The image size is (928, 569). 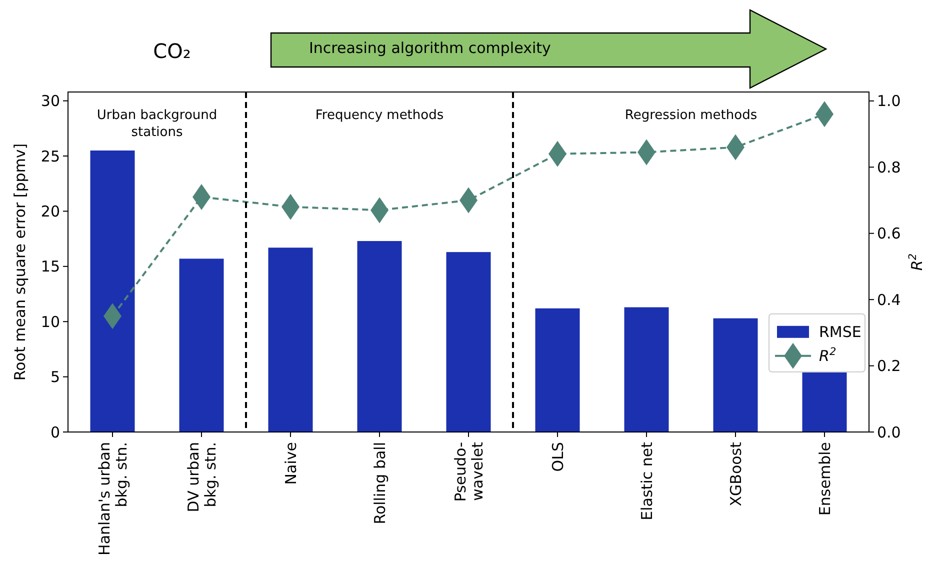 I want to click on y2-tick-label: 0.0, so click(x=889, y=432).